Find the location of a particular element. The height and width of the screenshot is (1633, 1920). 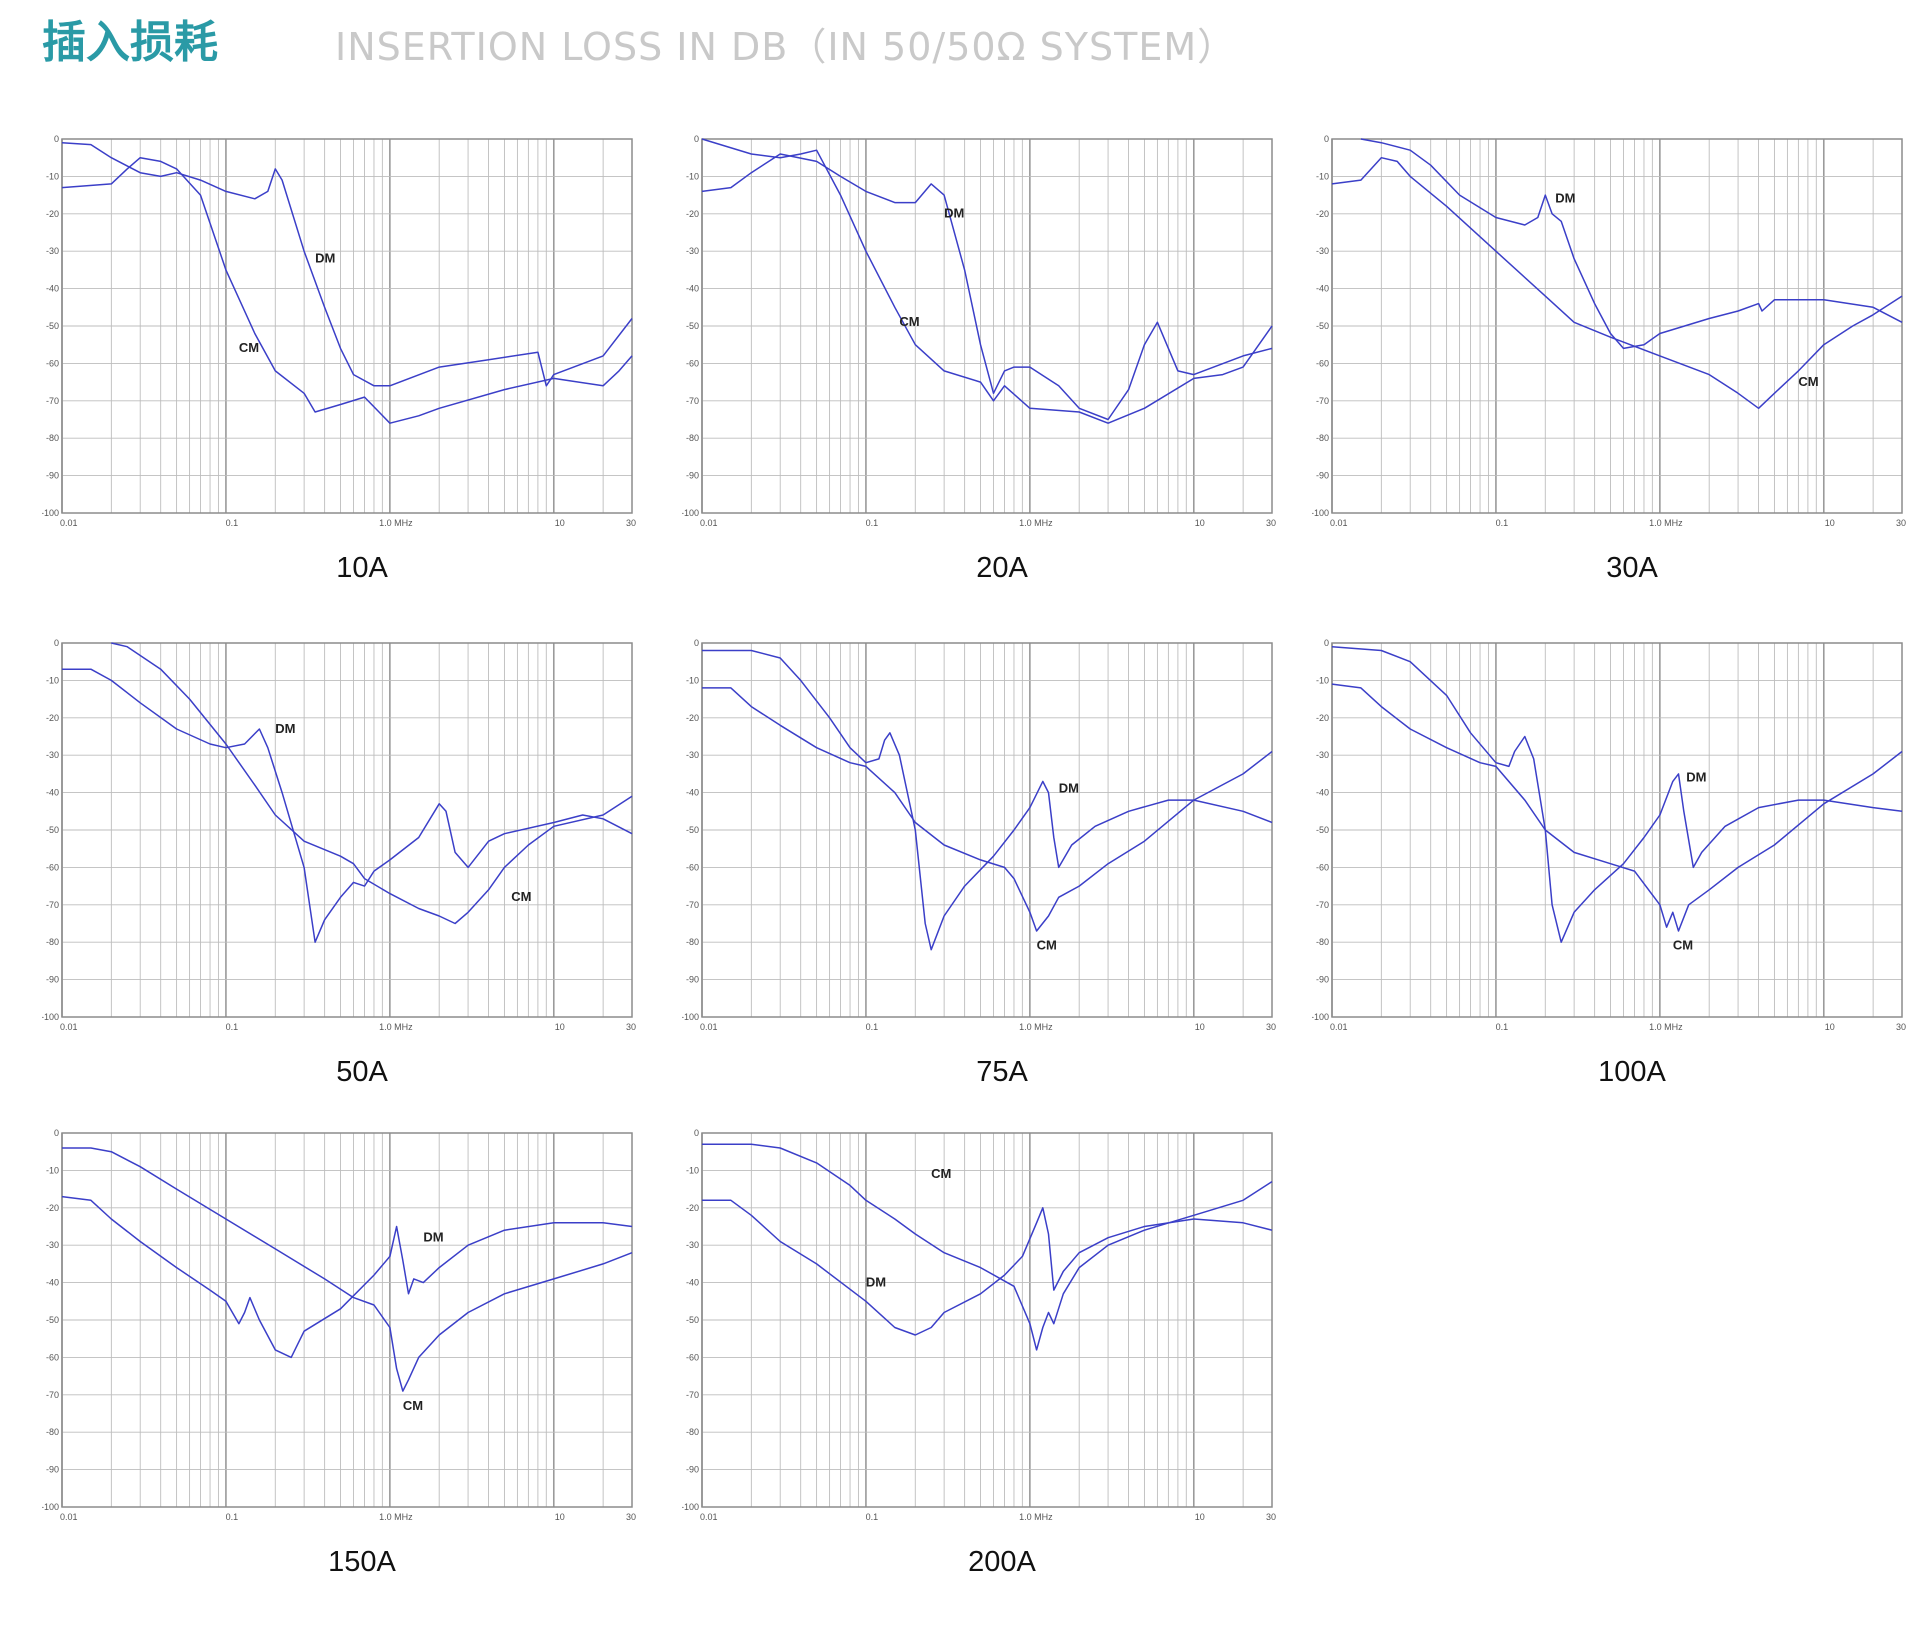

chart-caption: 75A is located at coordinates (1002, 1072).